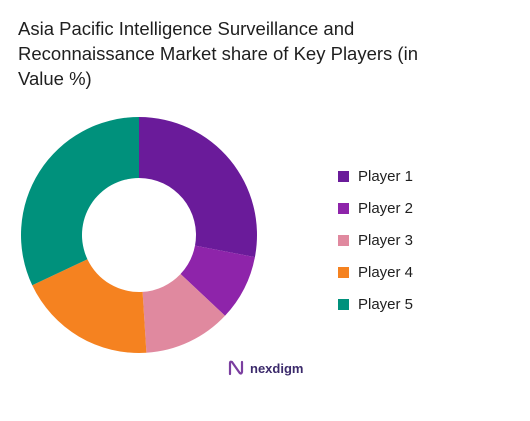 The width and height of the screenshot is (530, 421). Describe the element at coordinates (386, 176) in the screenshot. I see `legend-label: Player 1` at that location.